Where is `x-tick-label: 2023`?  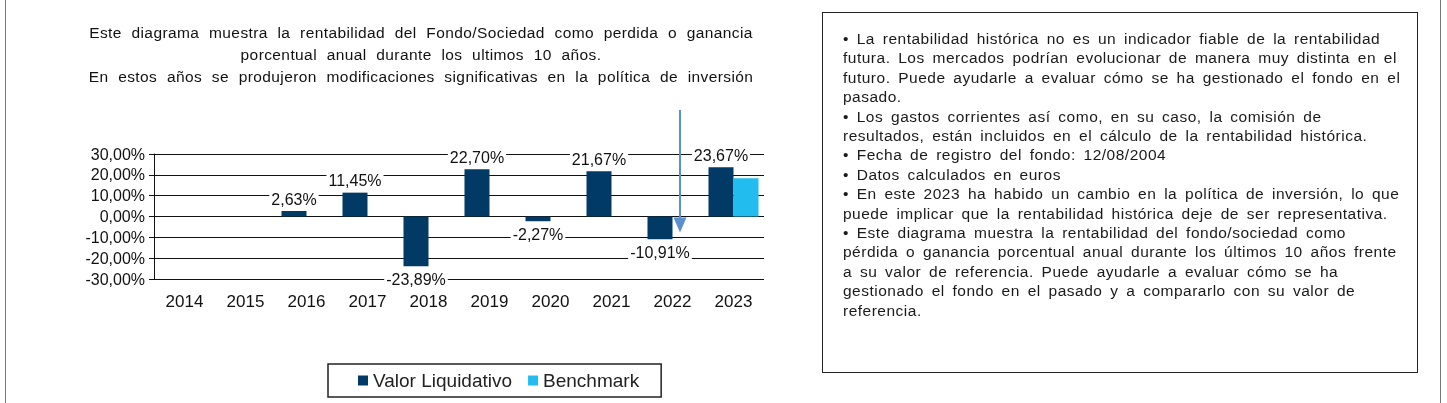 x-tick-label: 2023 is located at coordinates (733, 301).